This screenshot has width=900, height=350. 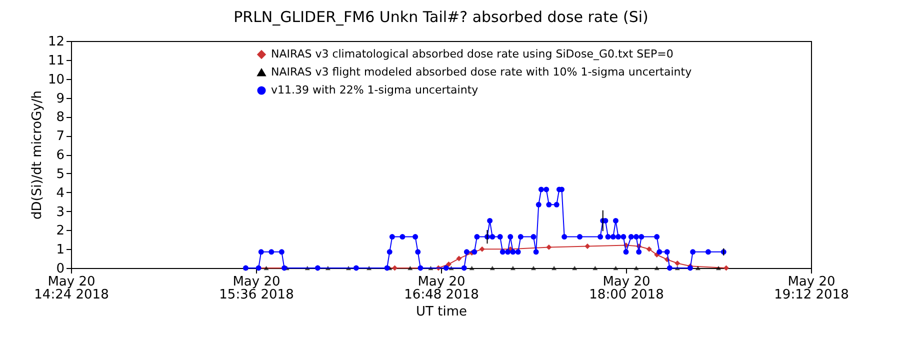 I want to click on y-tick-label: 10, so click(x=56, y=80).